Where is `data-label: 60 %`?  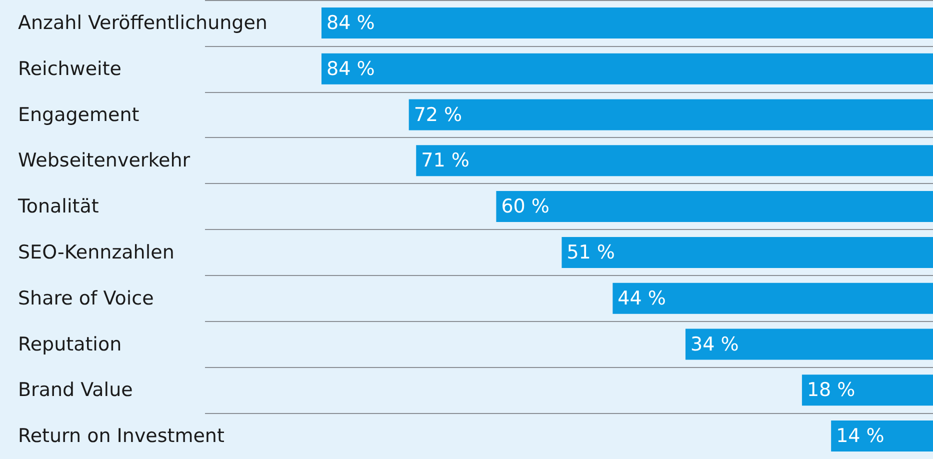
data-label: 60 % is located at coordinates (525, 207).